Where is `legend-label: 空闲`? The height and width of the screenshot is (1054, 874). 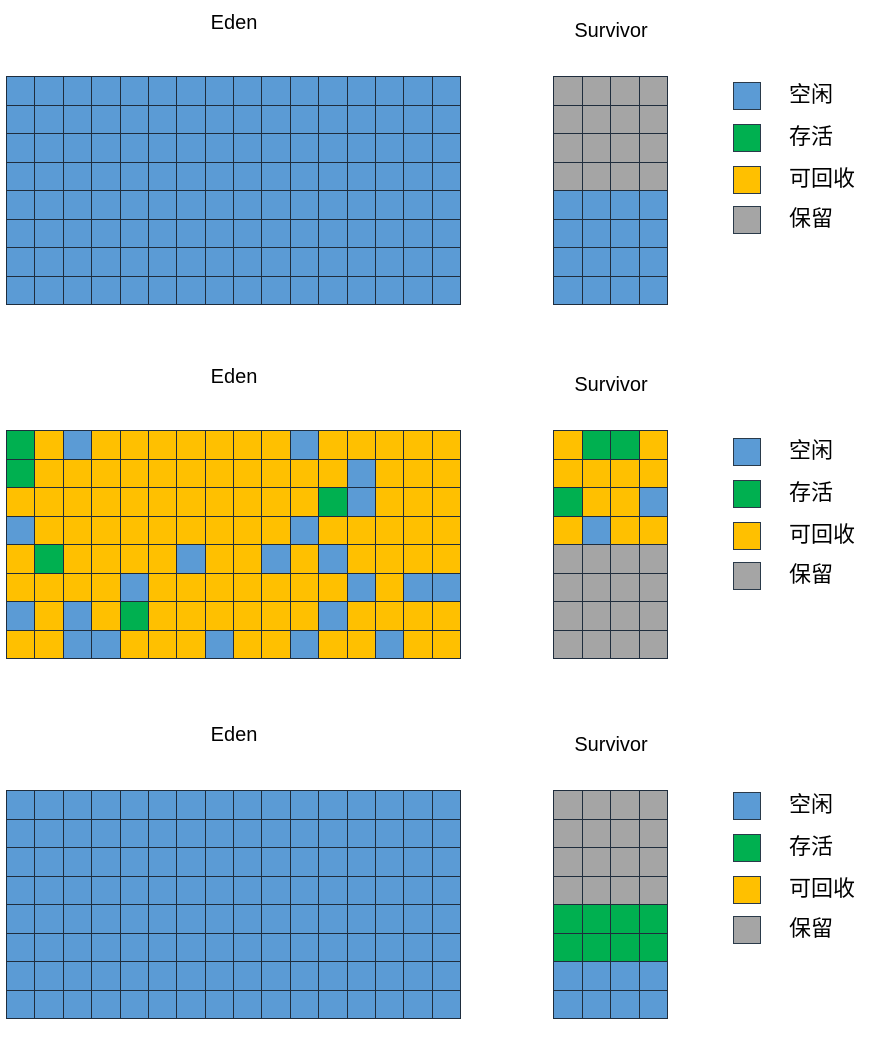
legend-label: 空闲 is located at coordinates (811, 451).